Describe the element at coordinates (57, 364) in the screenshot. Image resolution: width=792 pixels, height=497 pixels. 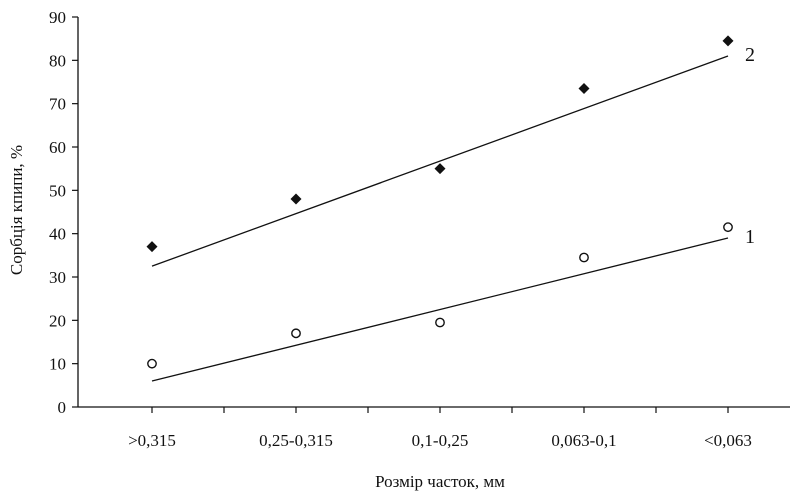
I see `y-tick-label: 10` at that location.